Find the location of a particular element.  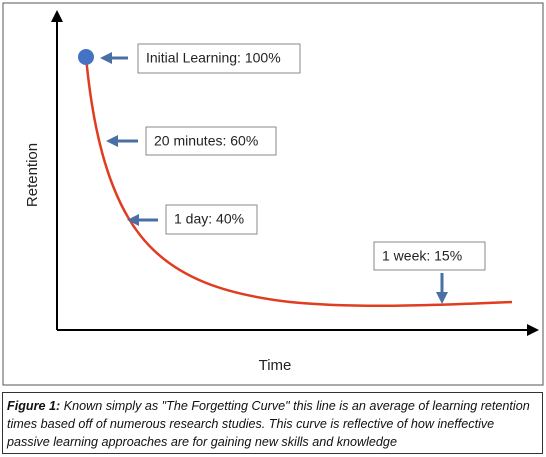

caption-label: Figure 1: is located at coordinates (34, 406).